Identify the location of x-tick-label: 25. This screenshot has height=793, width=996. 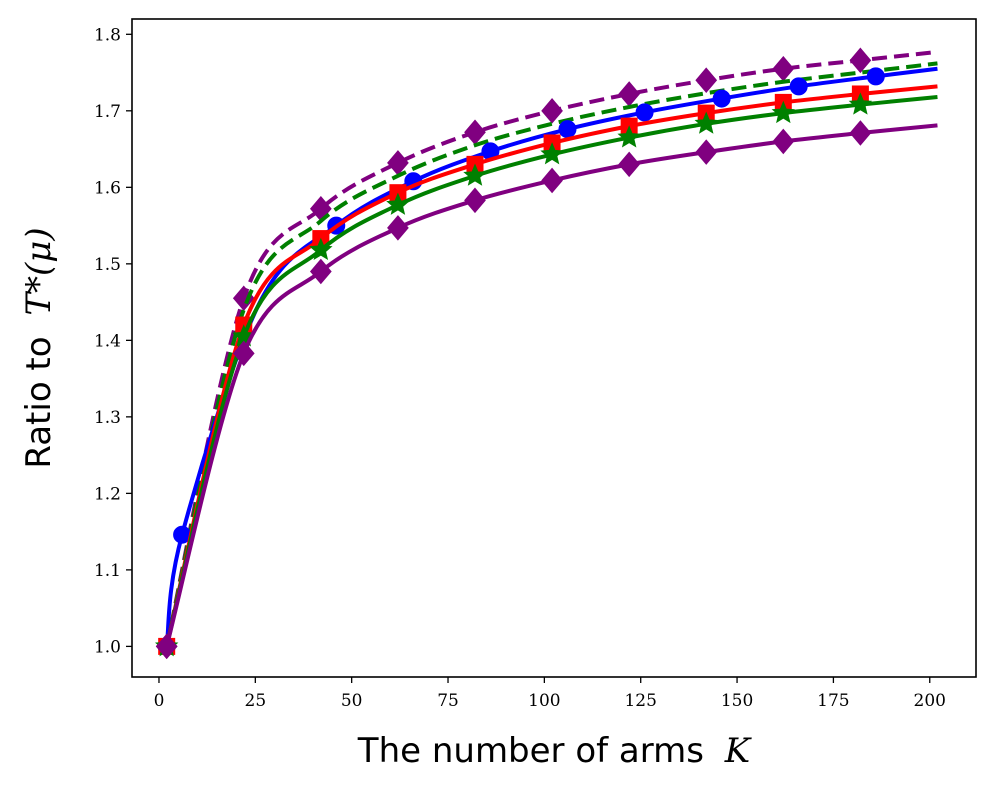
(256, 701).